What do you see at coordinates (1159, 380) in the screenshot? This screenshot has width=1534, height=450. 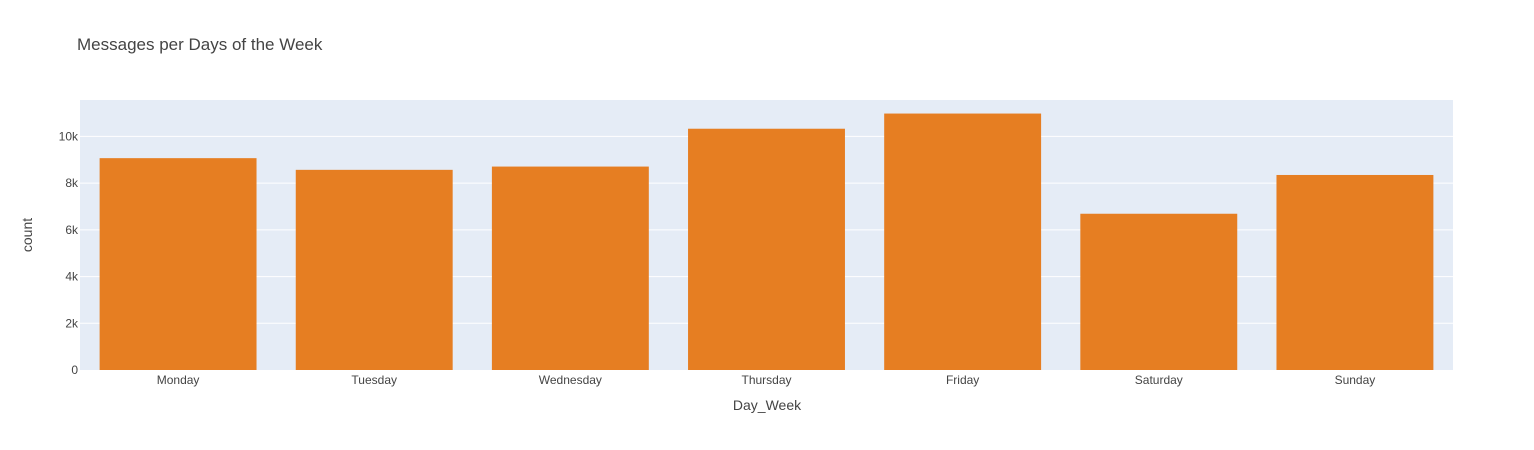 I see `x-tick-label: Saturday` at bounding box center [1159, 380].